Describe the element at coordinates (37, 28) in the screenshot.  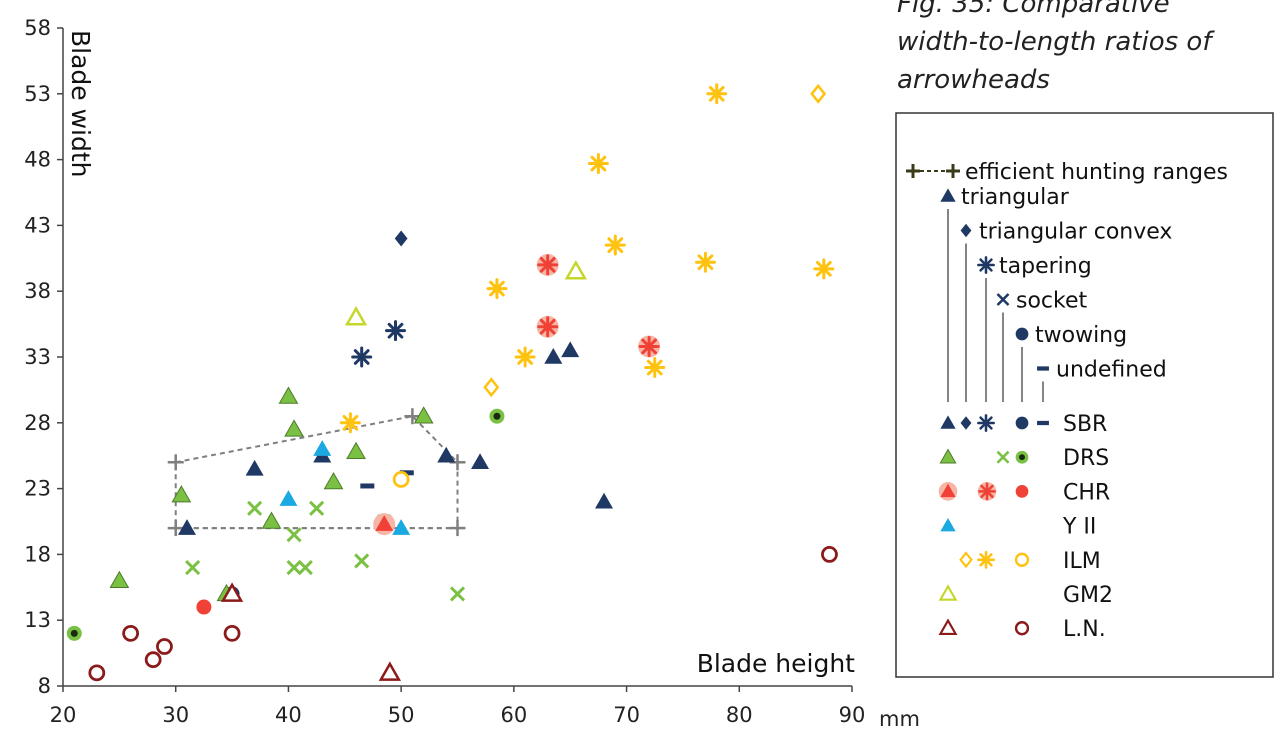
I see `y-tick-label: 58` at that location.